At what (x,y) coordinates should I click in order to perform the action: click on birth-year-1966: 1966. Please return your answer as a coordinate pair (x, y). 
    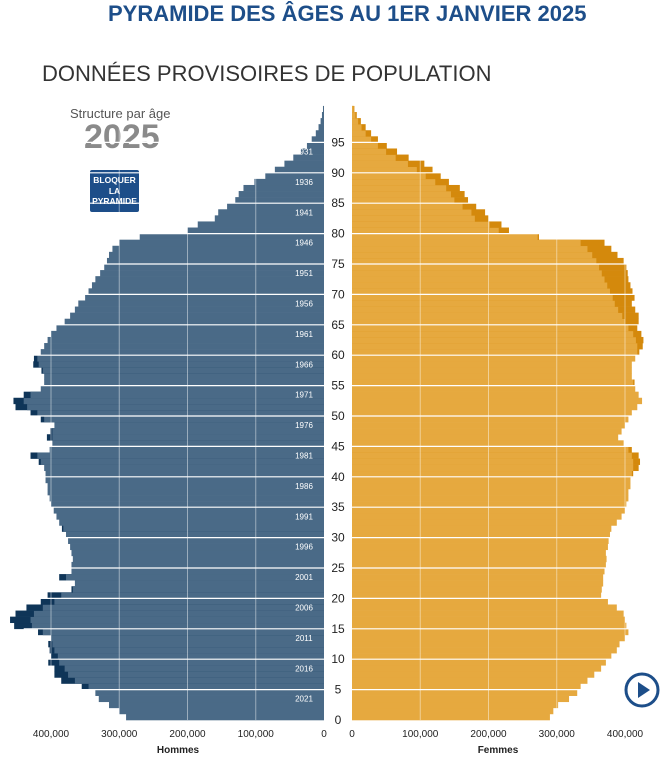
    Looking at the image, I should click on (304, 364).